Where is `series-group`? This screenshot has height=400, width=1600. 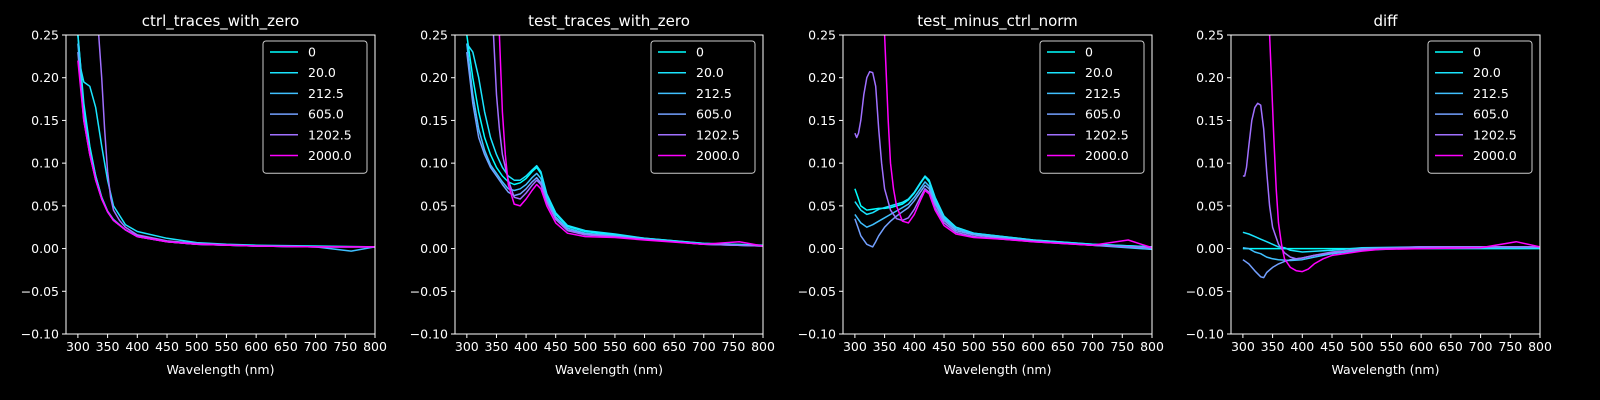
series-group is located at coordinates (1003, 143).